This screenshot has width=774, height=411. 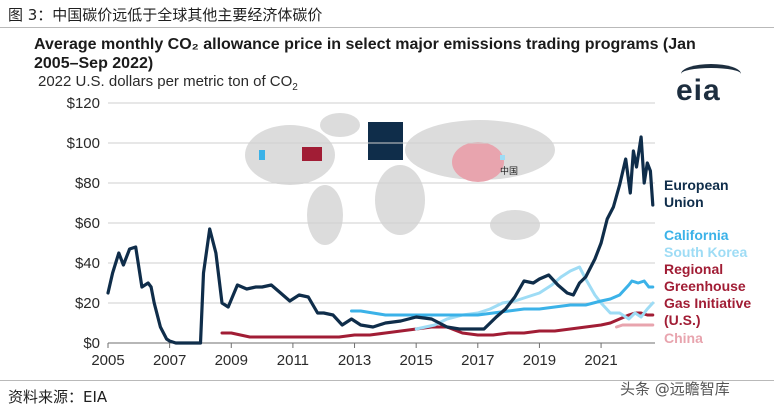 What do you see at coordinates (293, 360) in the screenshot?
I see `x-tick-label: 2011` at bounding box center [293, 360].